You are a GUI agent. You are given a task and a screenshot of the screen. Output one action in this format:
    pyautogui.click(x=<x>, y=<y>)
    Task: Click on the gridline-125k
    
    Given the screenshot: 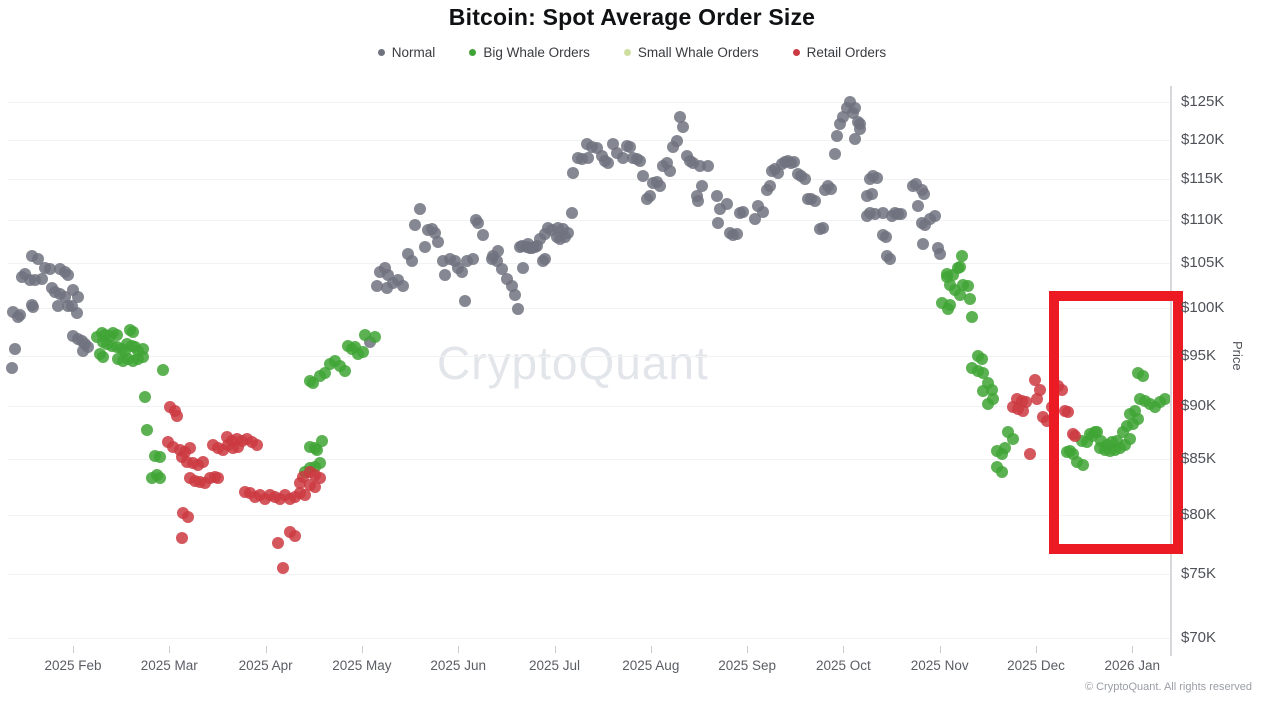 What is the action you would take?
    pyautogui.click(x=589, y=102)
    